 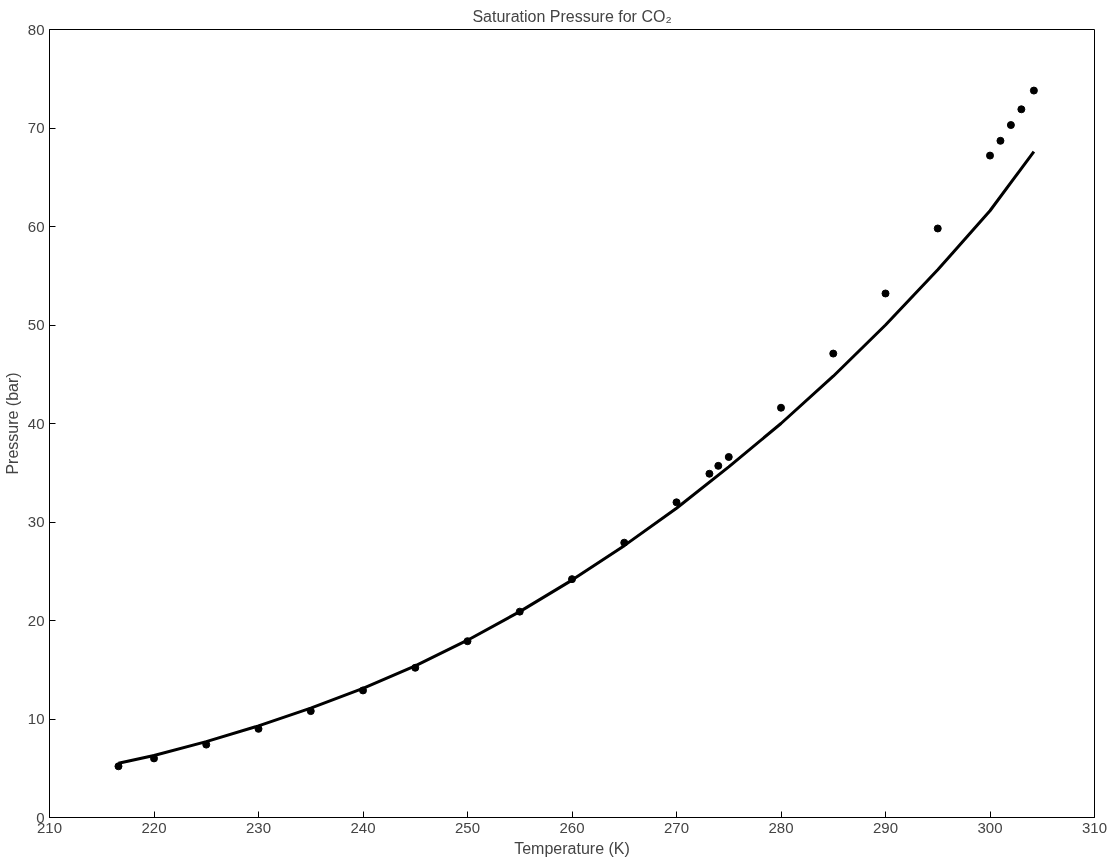 What do you see at coordinates (36, 521) in the screenshot?
I see `y-tick-label: 30` at bounding box center [36, 521].